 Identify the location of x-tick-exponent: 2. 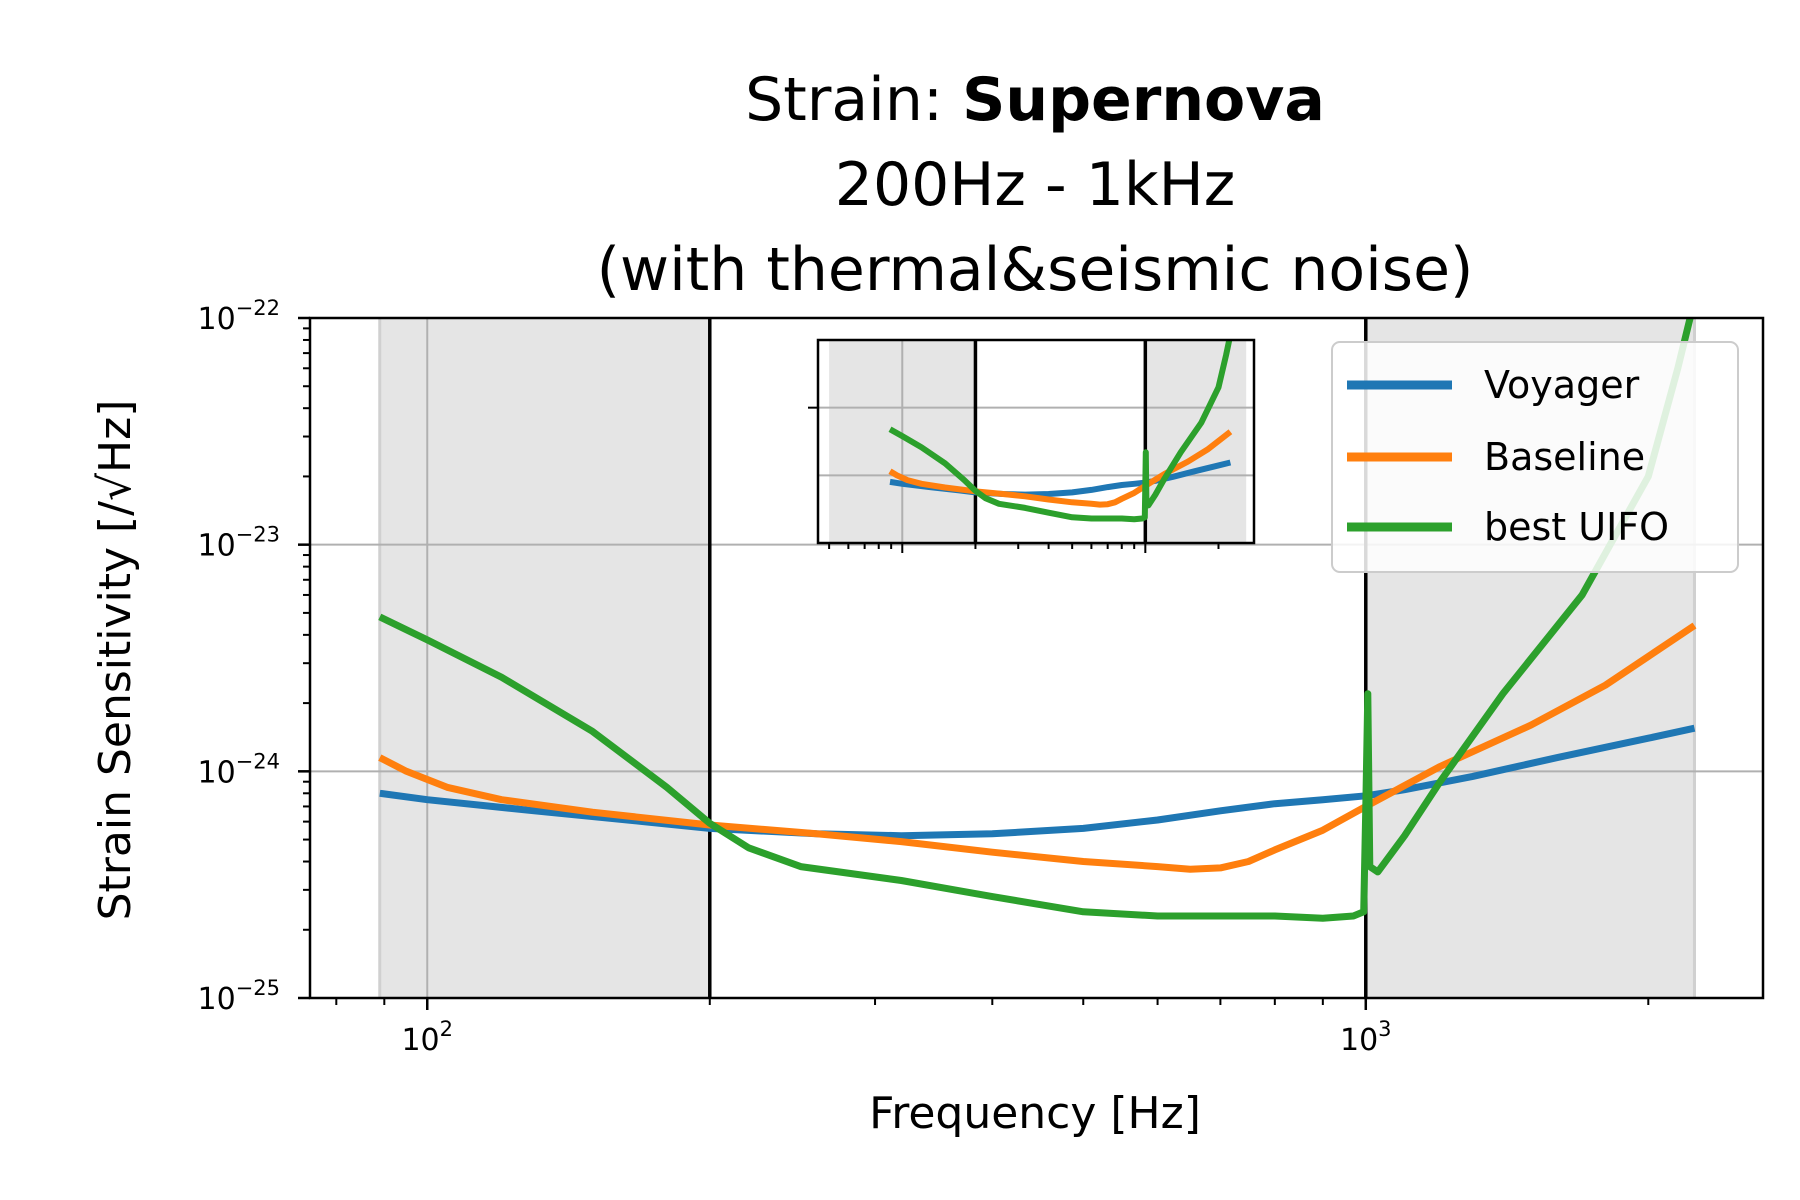
(446, 1029).